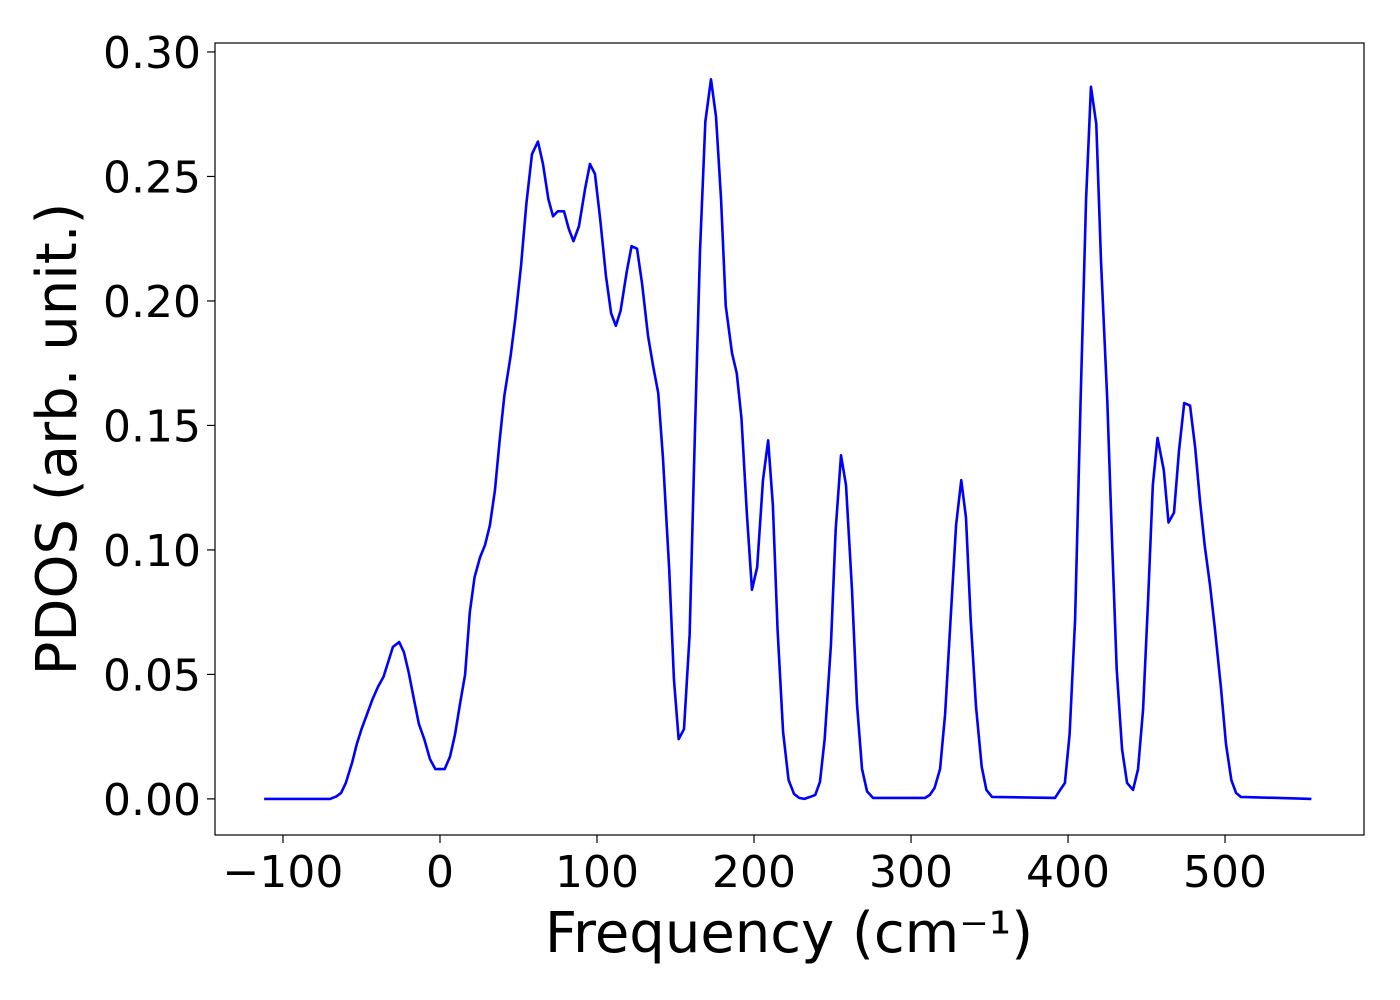 This screenshot has width=1400, height=1000. I want to click on x-tick-label: 0, so click(440, 872).